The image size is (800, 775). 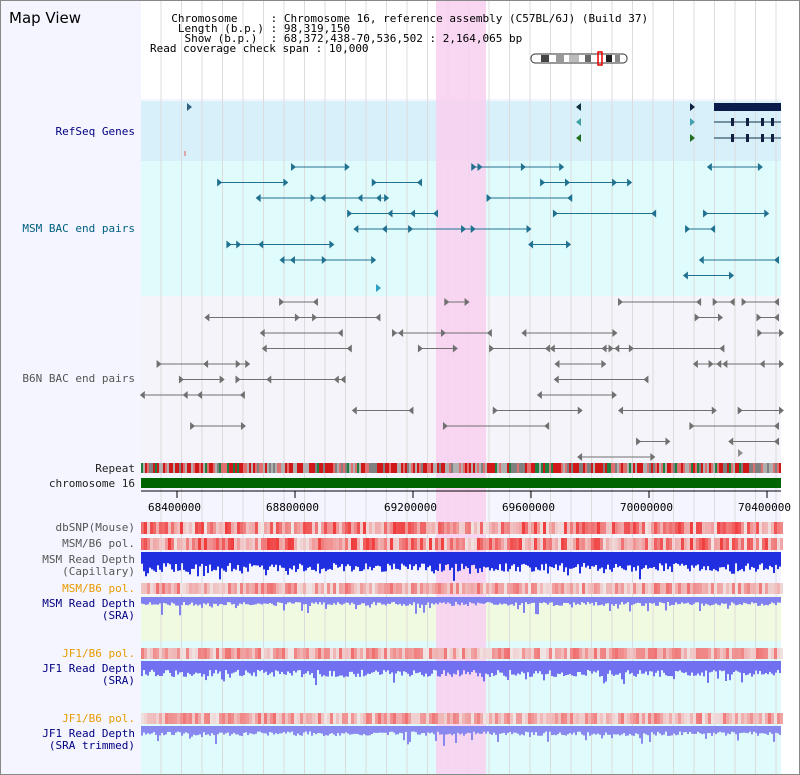 I want to click on track-label-jf1-b6-pol-2: JF1/B6 pol., so click(x=98, y=718).